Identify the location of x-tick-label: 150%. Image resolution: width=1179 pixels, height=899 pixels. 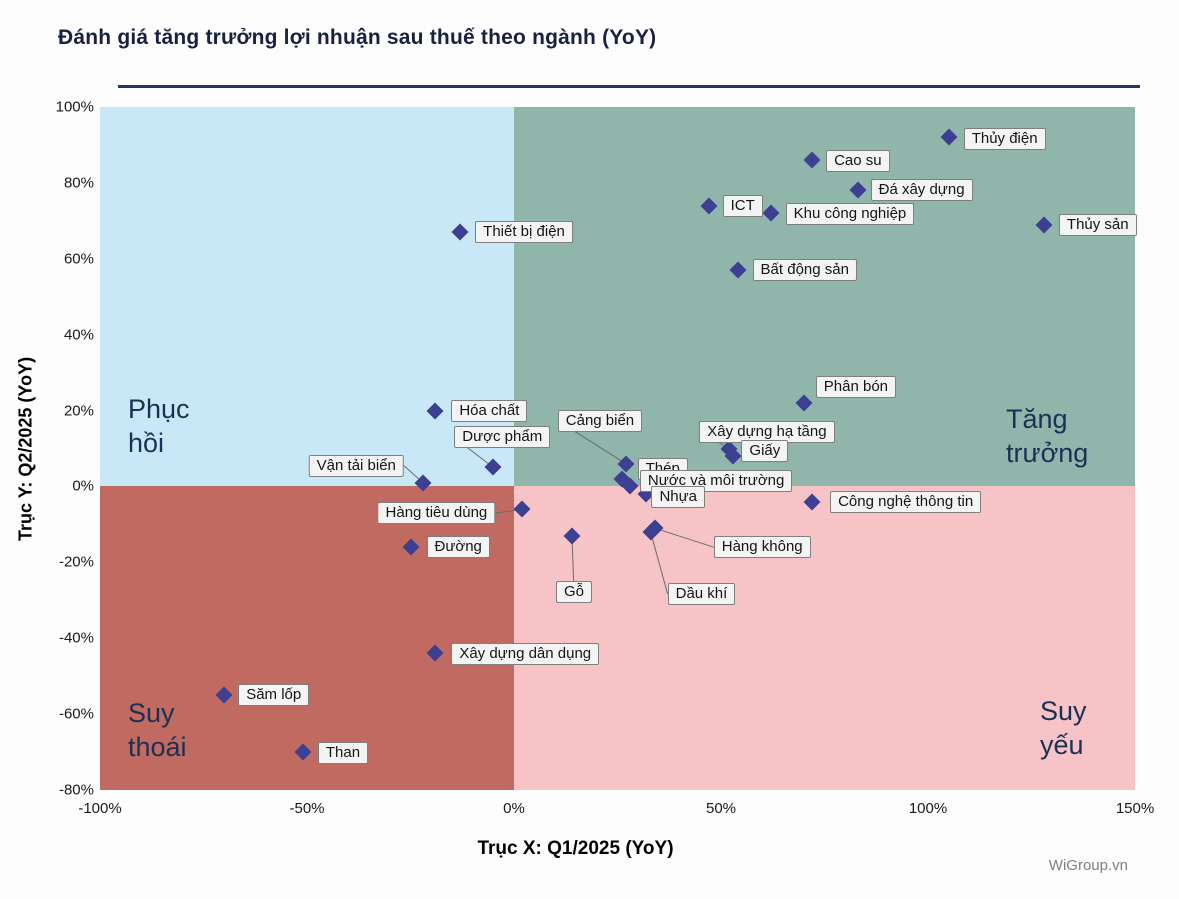
(1135, 808).